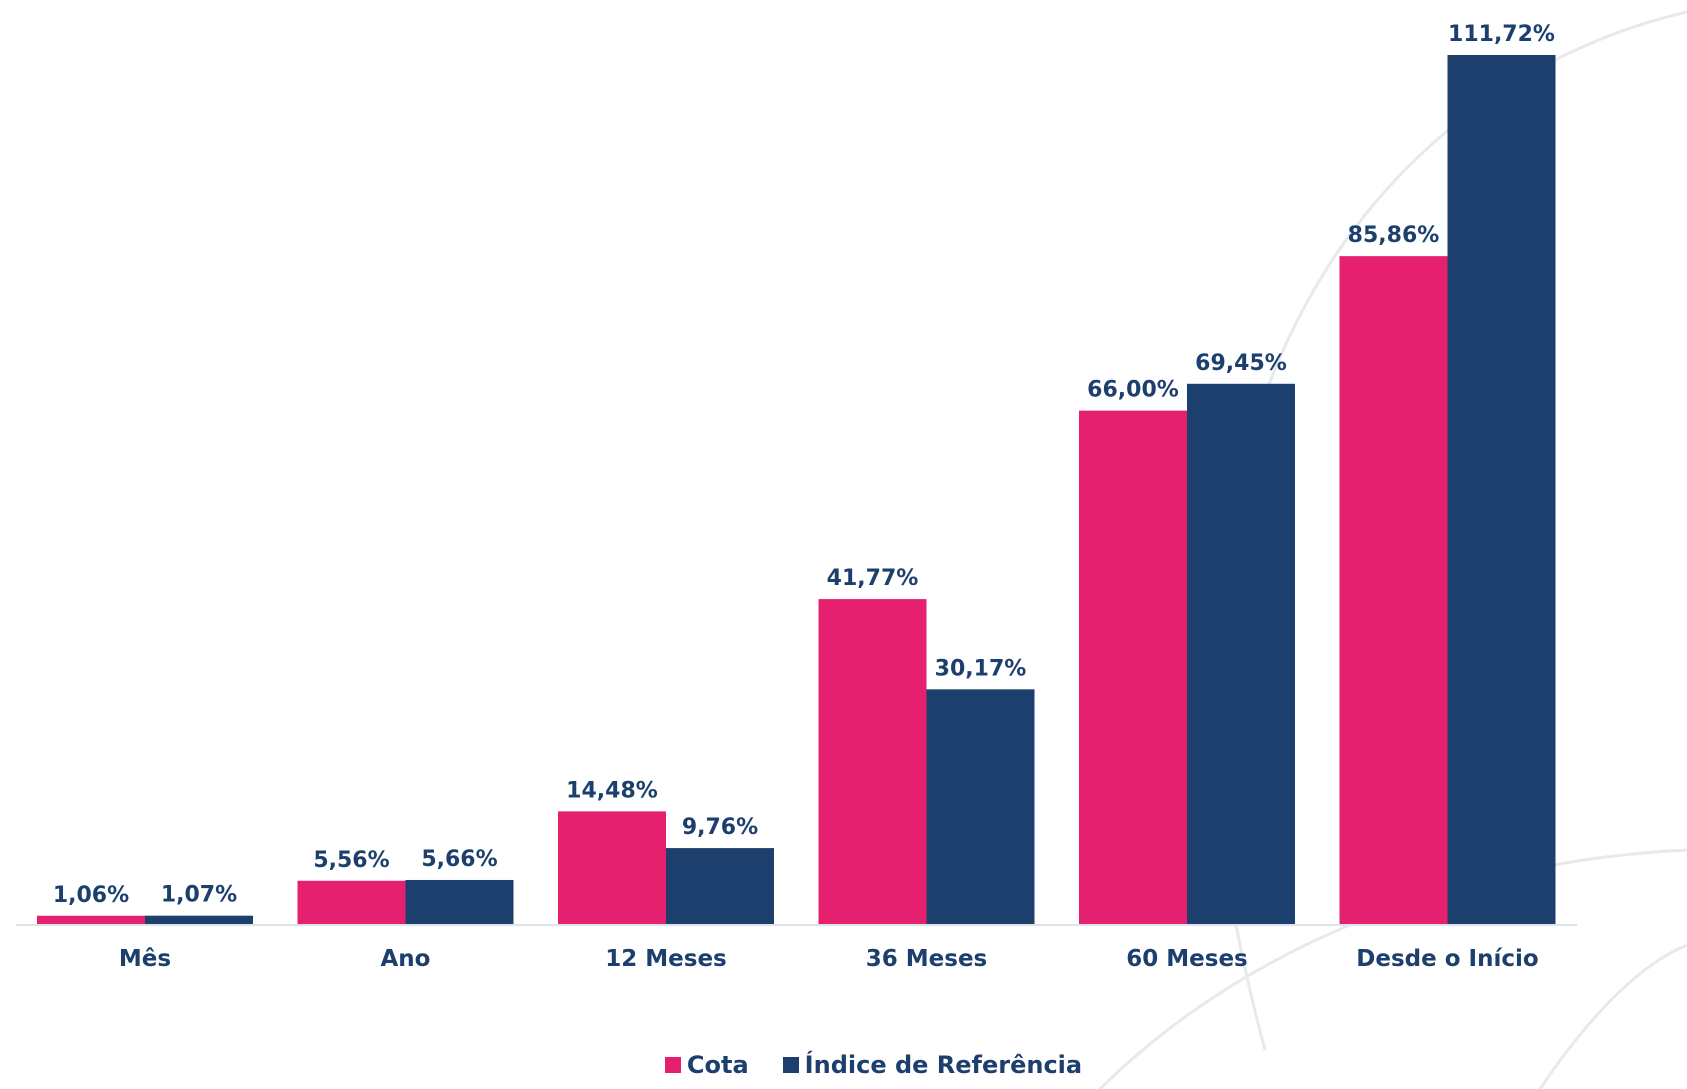 The height and width of the screenshot is (1089, 1687). What do you see at coordinates (873, 578) in the screenshot?
I see `data-label-cota-3: 41,77%` at bounding box center [873, 578].